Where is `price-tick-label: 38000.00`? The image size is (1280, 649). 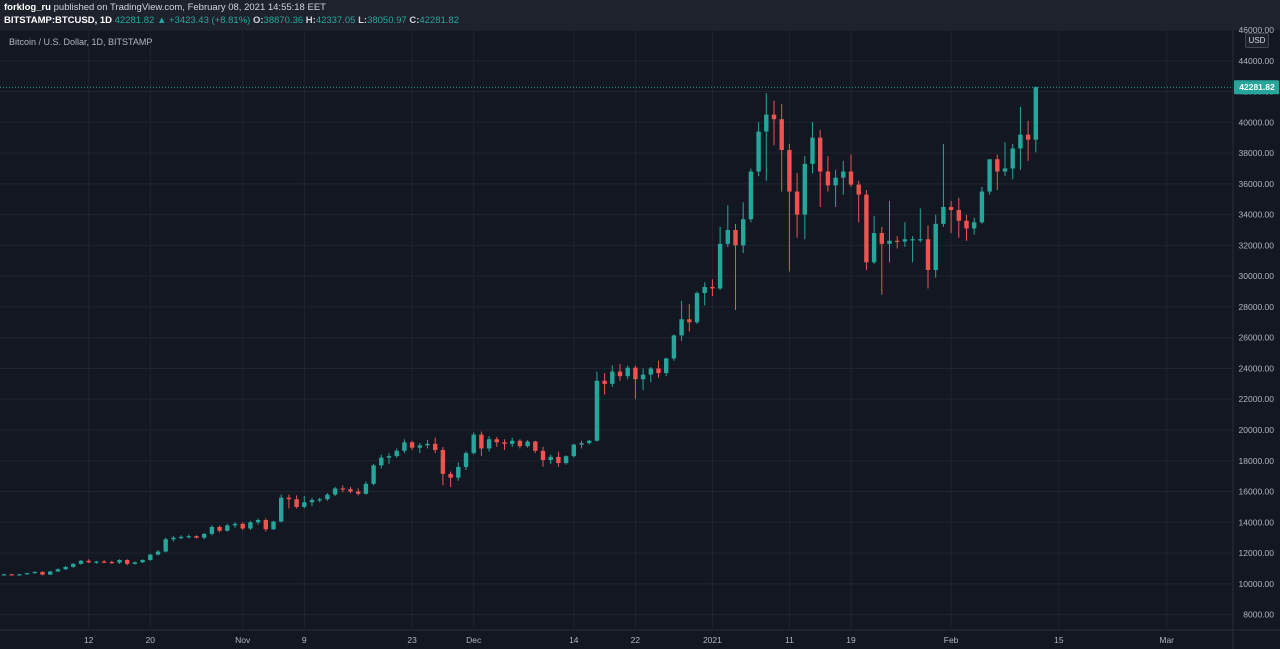 price-tick-label: 38000.00 is located at coordinates (1257, 153).